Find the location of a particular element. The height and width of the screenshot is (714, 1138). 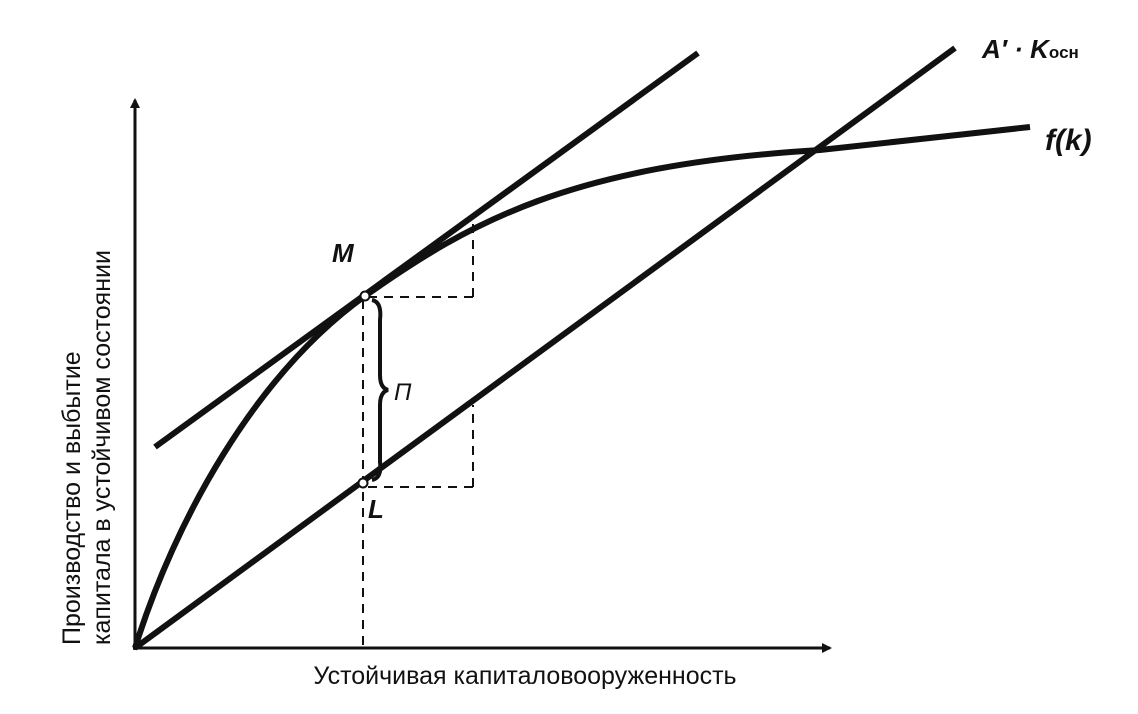

point-l is located at coordinates (363, 483).